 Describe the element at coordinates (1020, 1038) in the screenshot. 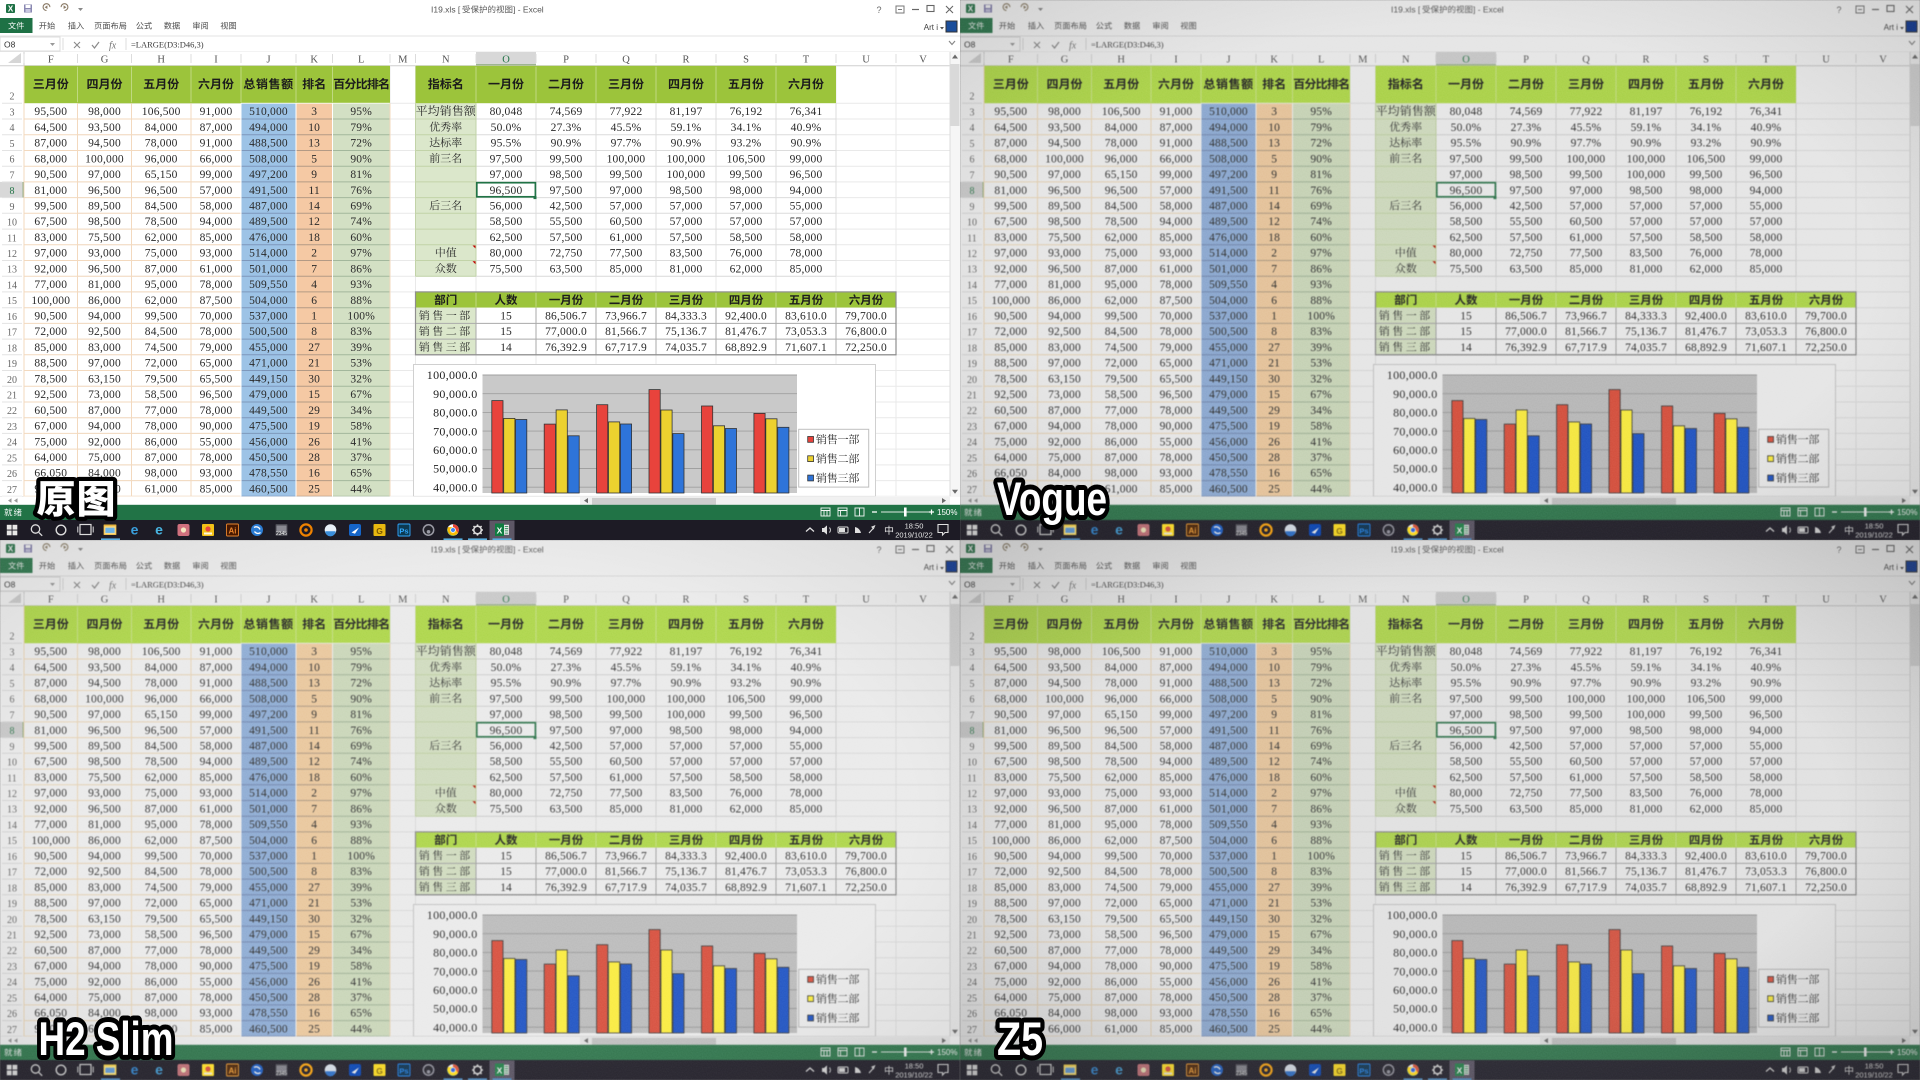

I see `svg-text: Z5` at that location.